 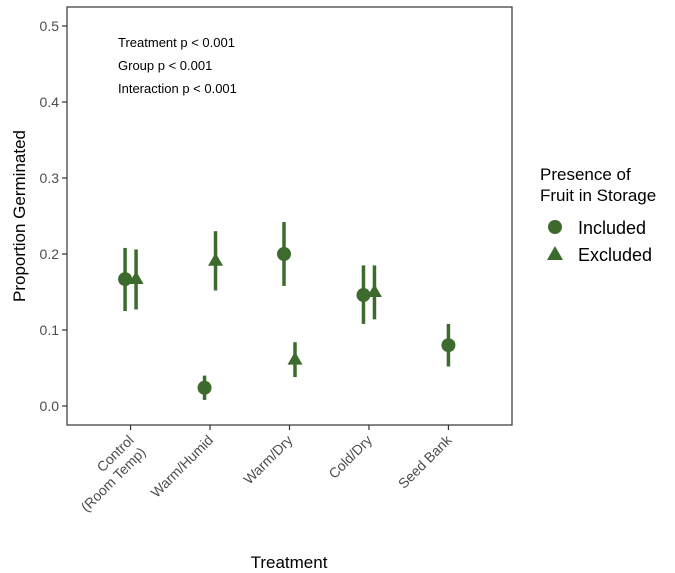 I want to click on y-tick-label: 0.0, so click(x=50, y=406).